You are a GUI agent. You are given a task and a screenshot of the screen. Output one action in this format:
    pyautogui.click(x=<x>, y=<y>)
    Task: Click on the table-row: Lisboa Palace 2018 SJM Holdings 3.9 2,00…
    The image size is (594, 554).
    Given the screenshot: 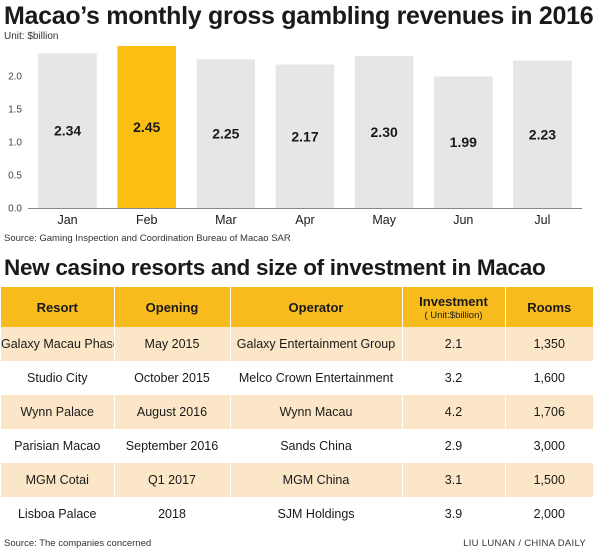 What is the action you would take?
    pyautogui.click(x=297, y=514)
    